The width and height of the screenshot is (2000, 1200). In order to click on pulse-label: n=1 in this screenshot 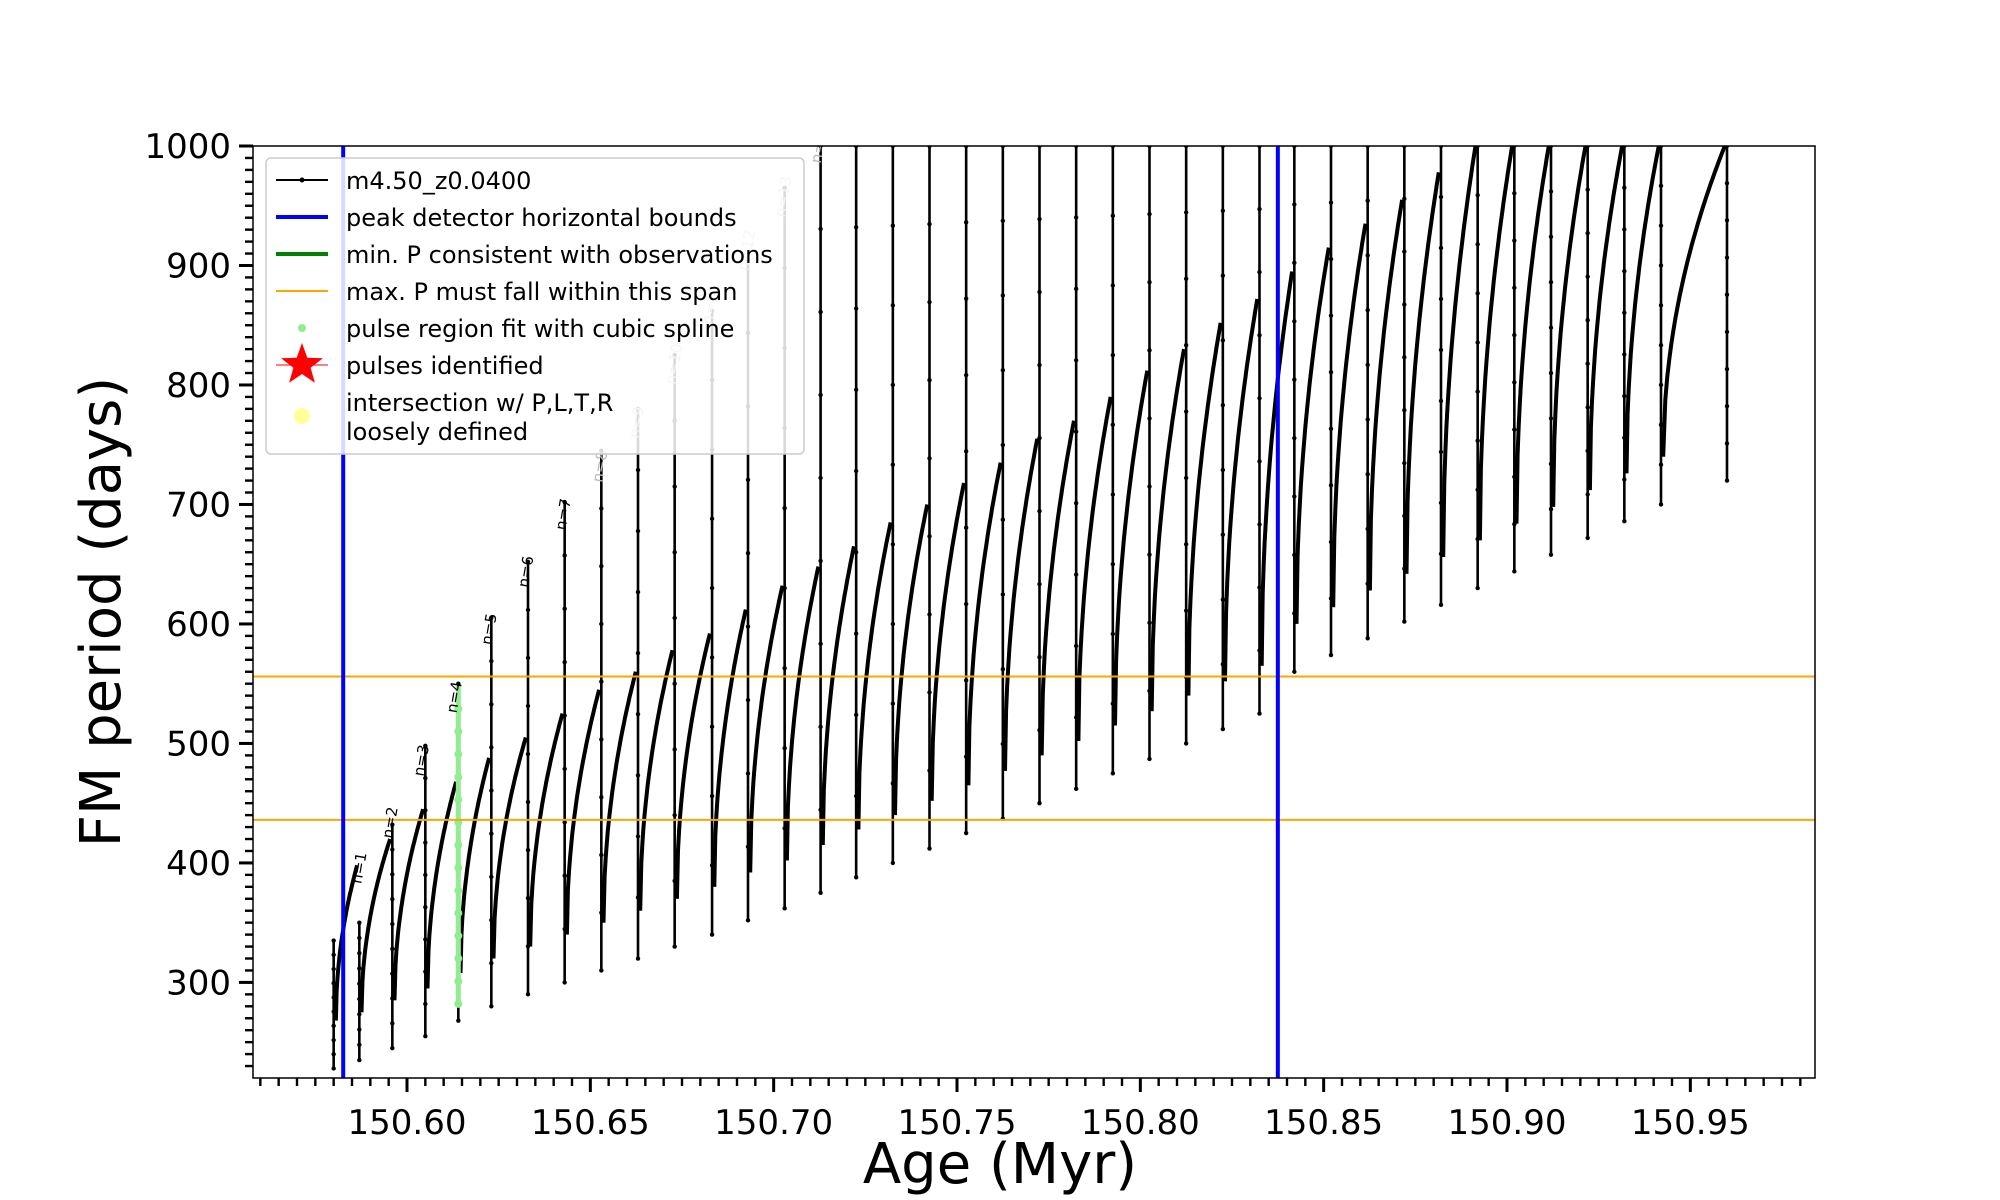, I will do `click(358, 868)`.